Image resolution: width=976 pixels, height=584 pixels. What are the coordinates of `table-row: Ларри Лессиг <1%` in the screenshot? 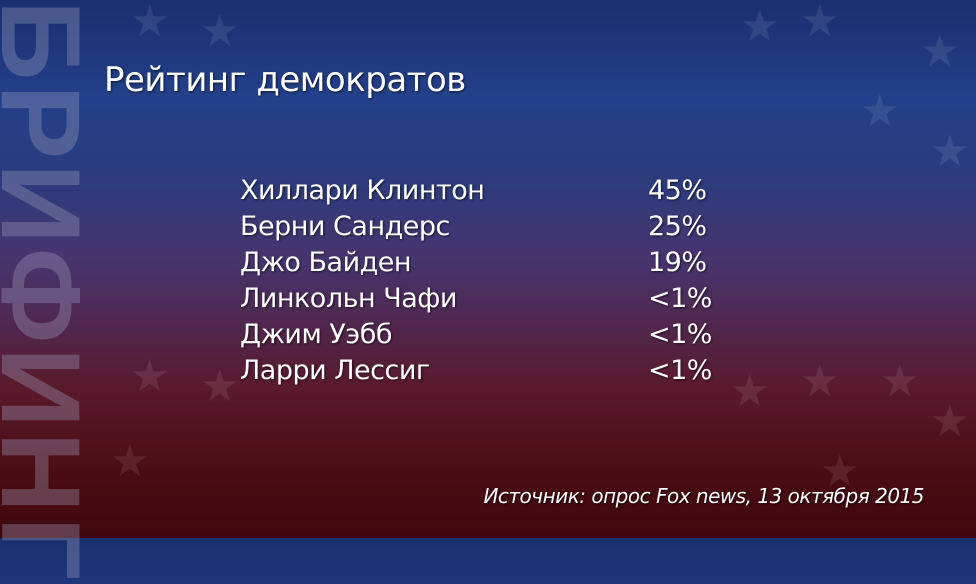 It's located at (476, 370).